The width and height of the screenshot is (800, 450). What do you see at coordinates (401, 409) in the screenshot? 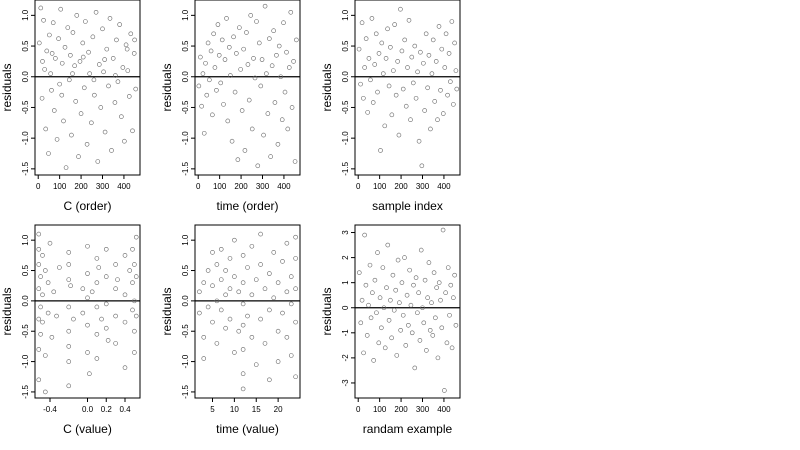
I see `x-tick-label: 200` at bounding box center [401, 409].